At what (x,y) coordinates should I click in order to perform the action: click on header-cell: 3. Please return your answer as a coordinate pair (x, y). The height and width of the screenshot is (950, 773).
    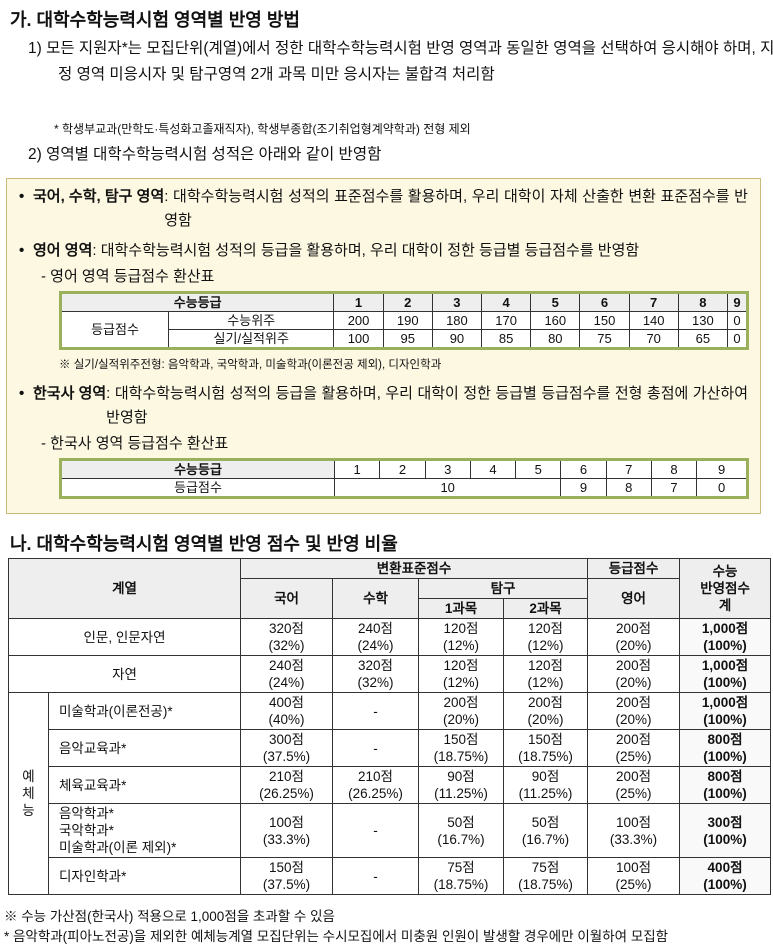
    Looking at the image, I should click on (447, 469).